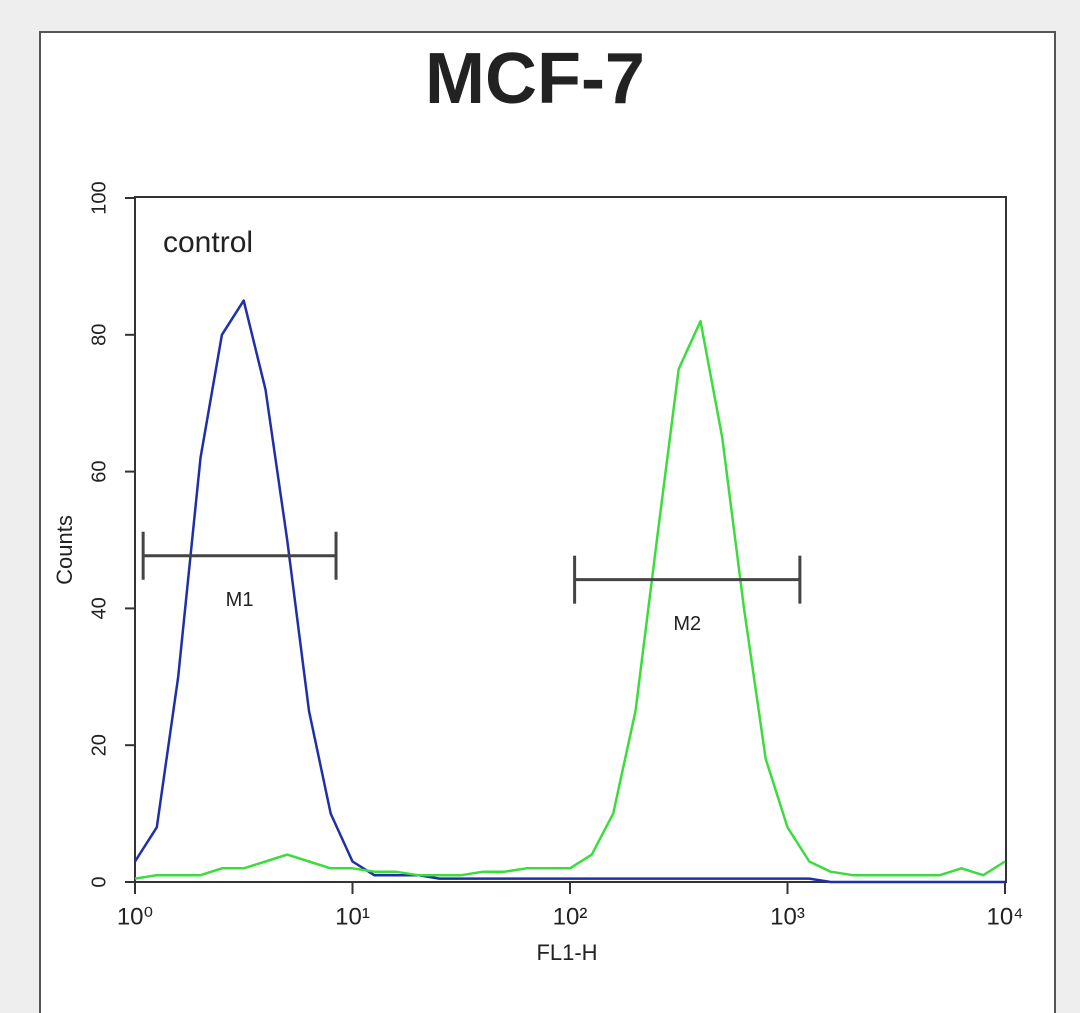  I want to click on x-tick-label: 10⁴, so click(1004, 916).